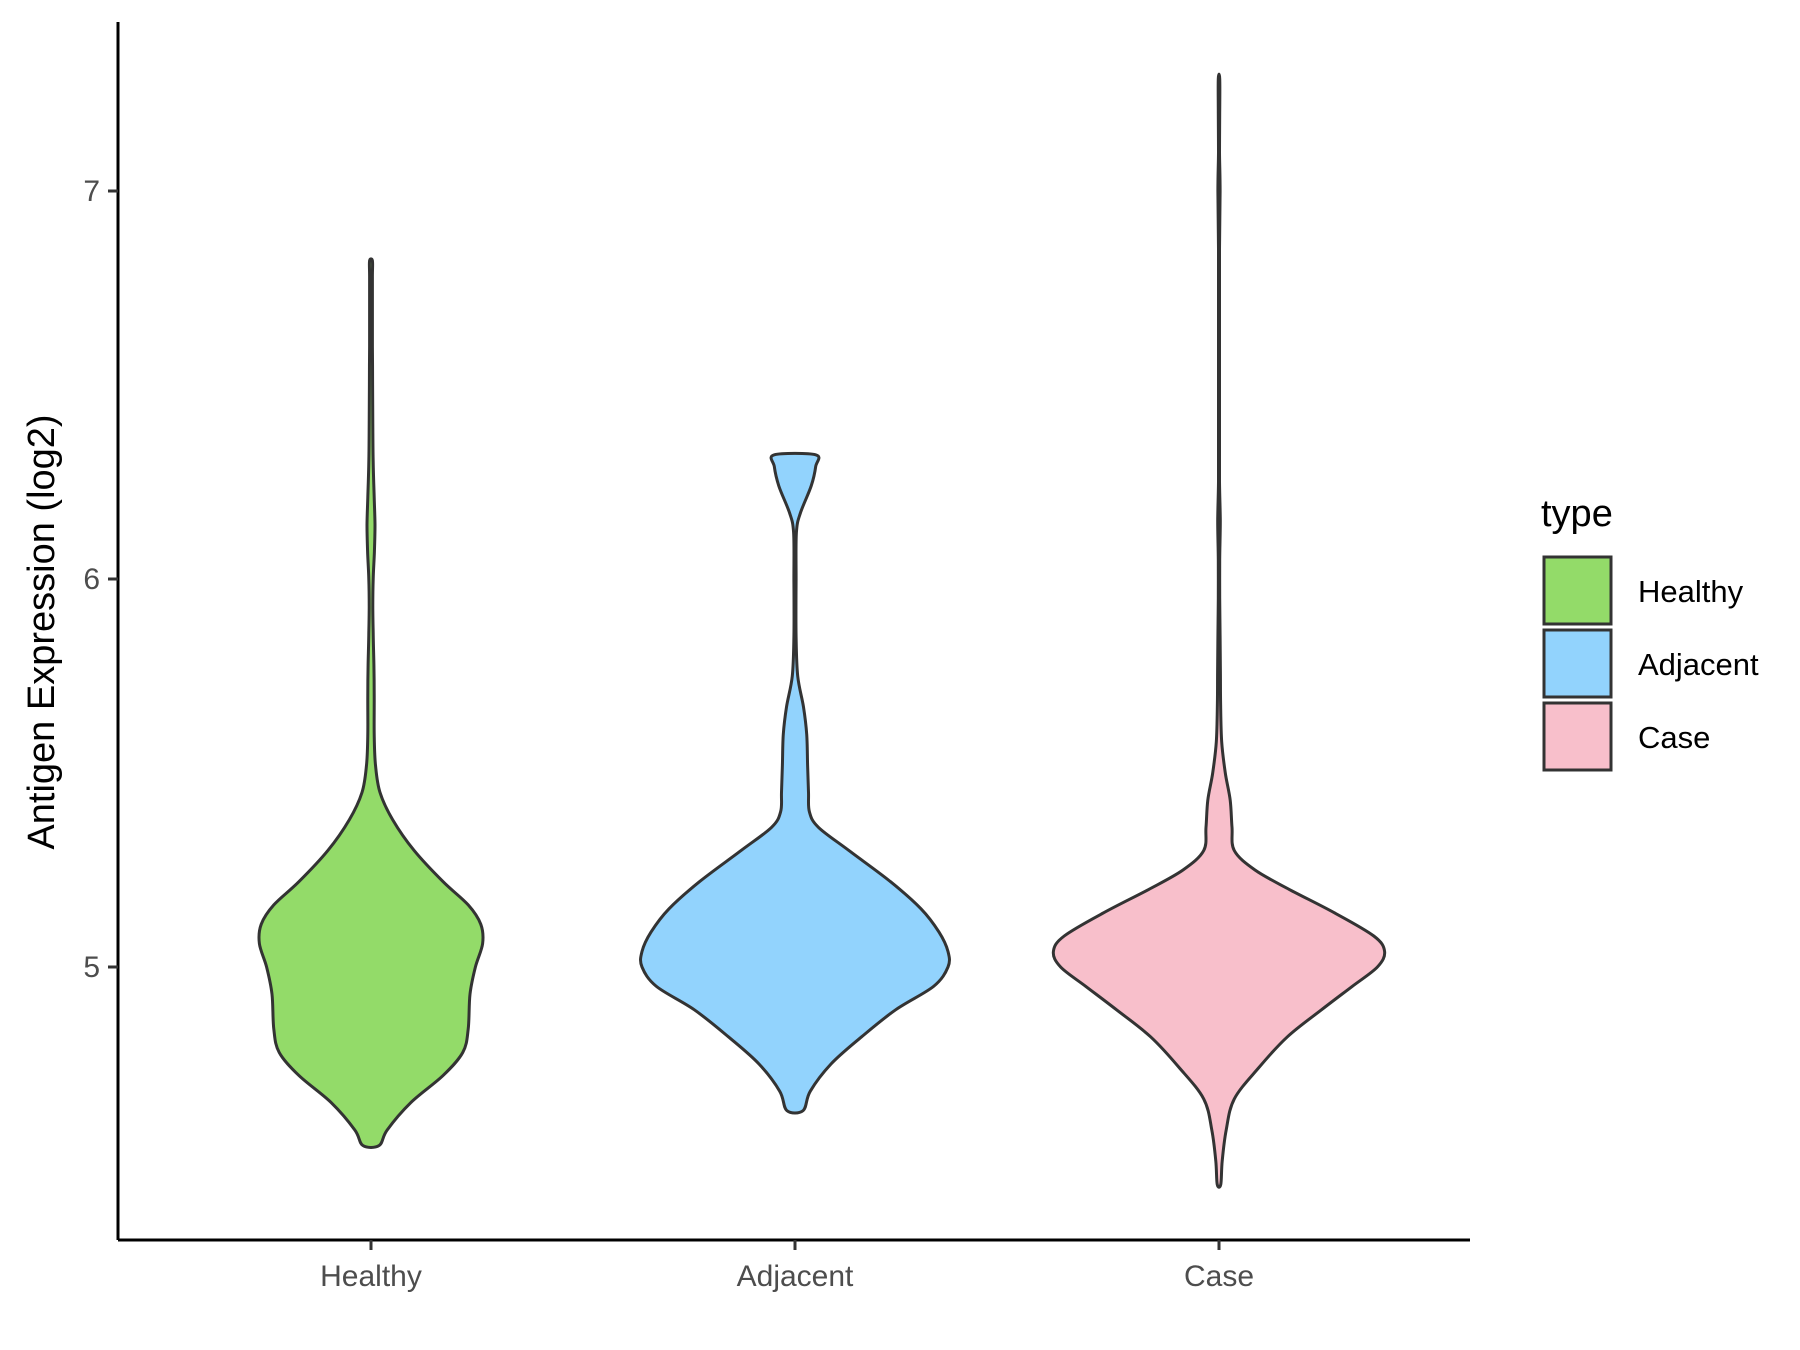 This screenshot has width=1800, height=1350. What do you see at coordinates (91, 579) in the screenshot?
I see `y-tick-label: 6` at bounding box center [91, 579].